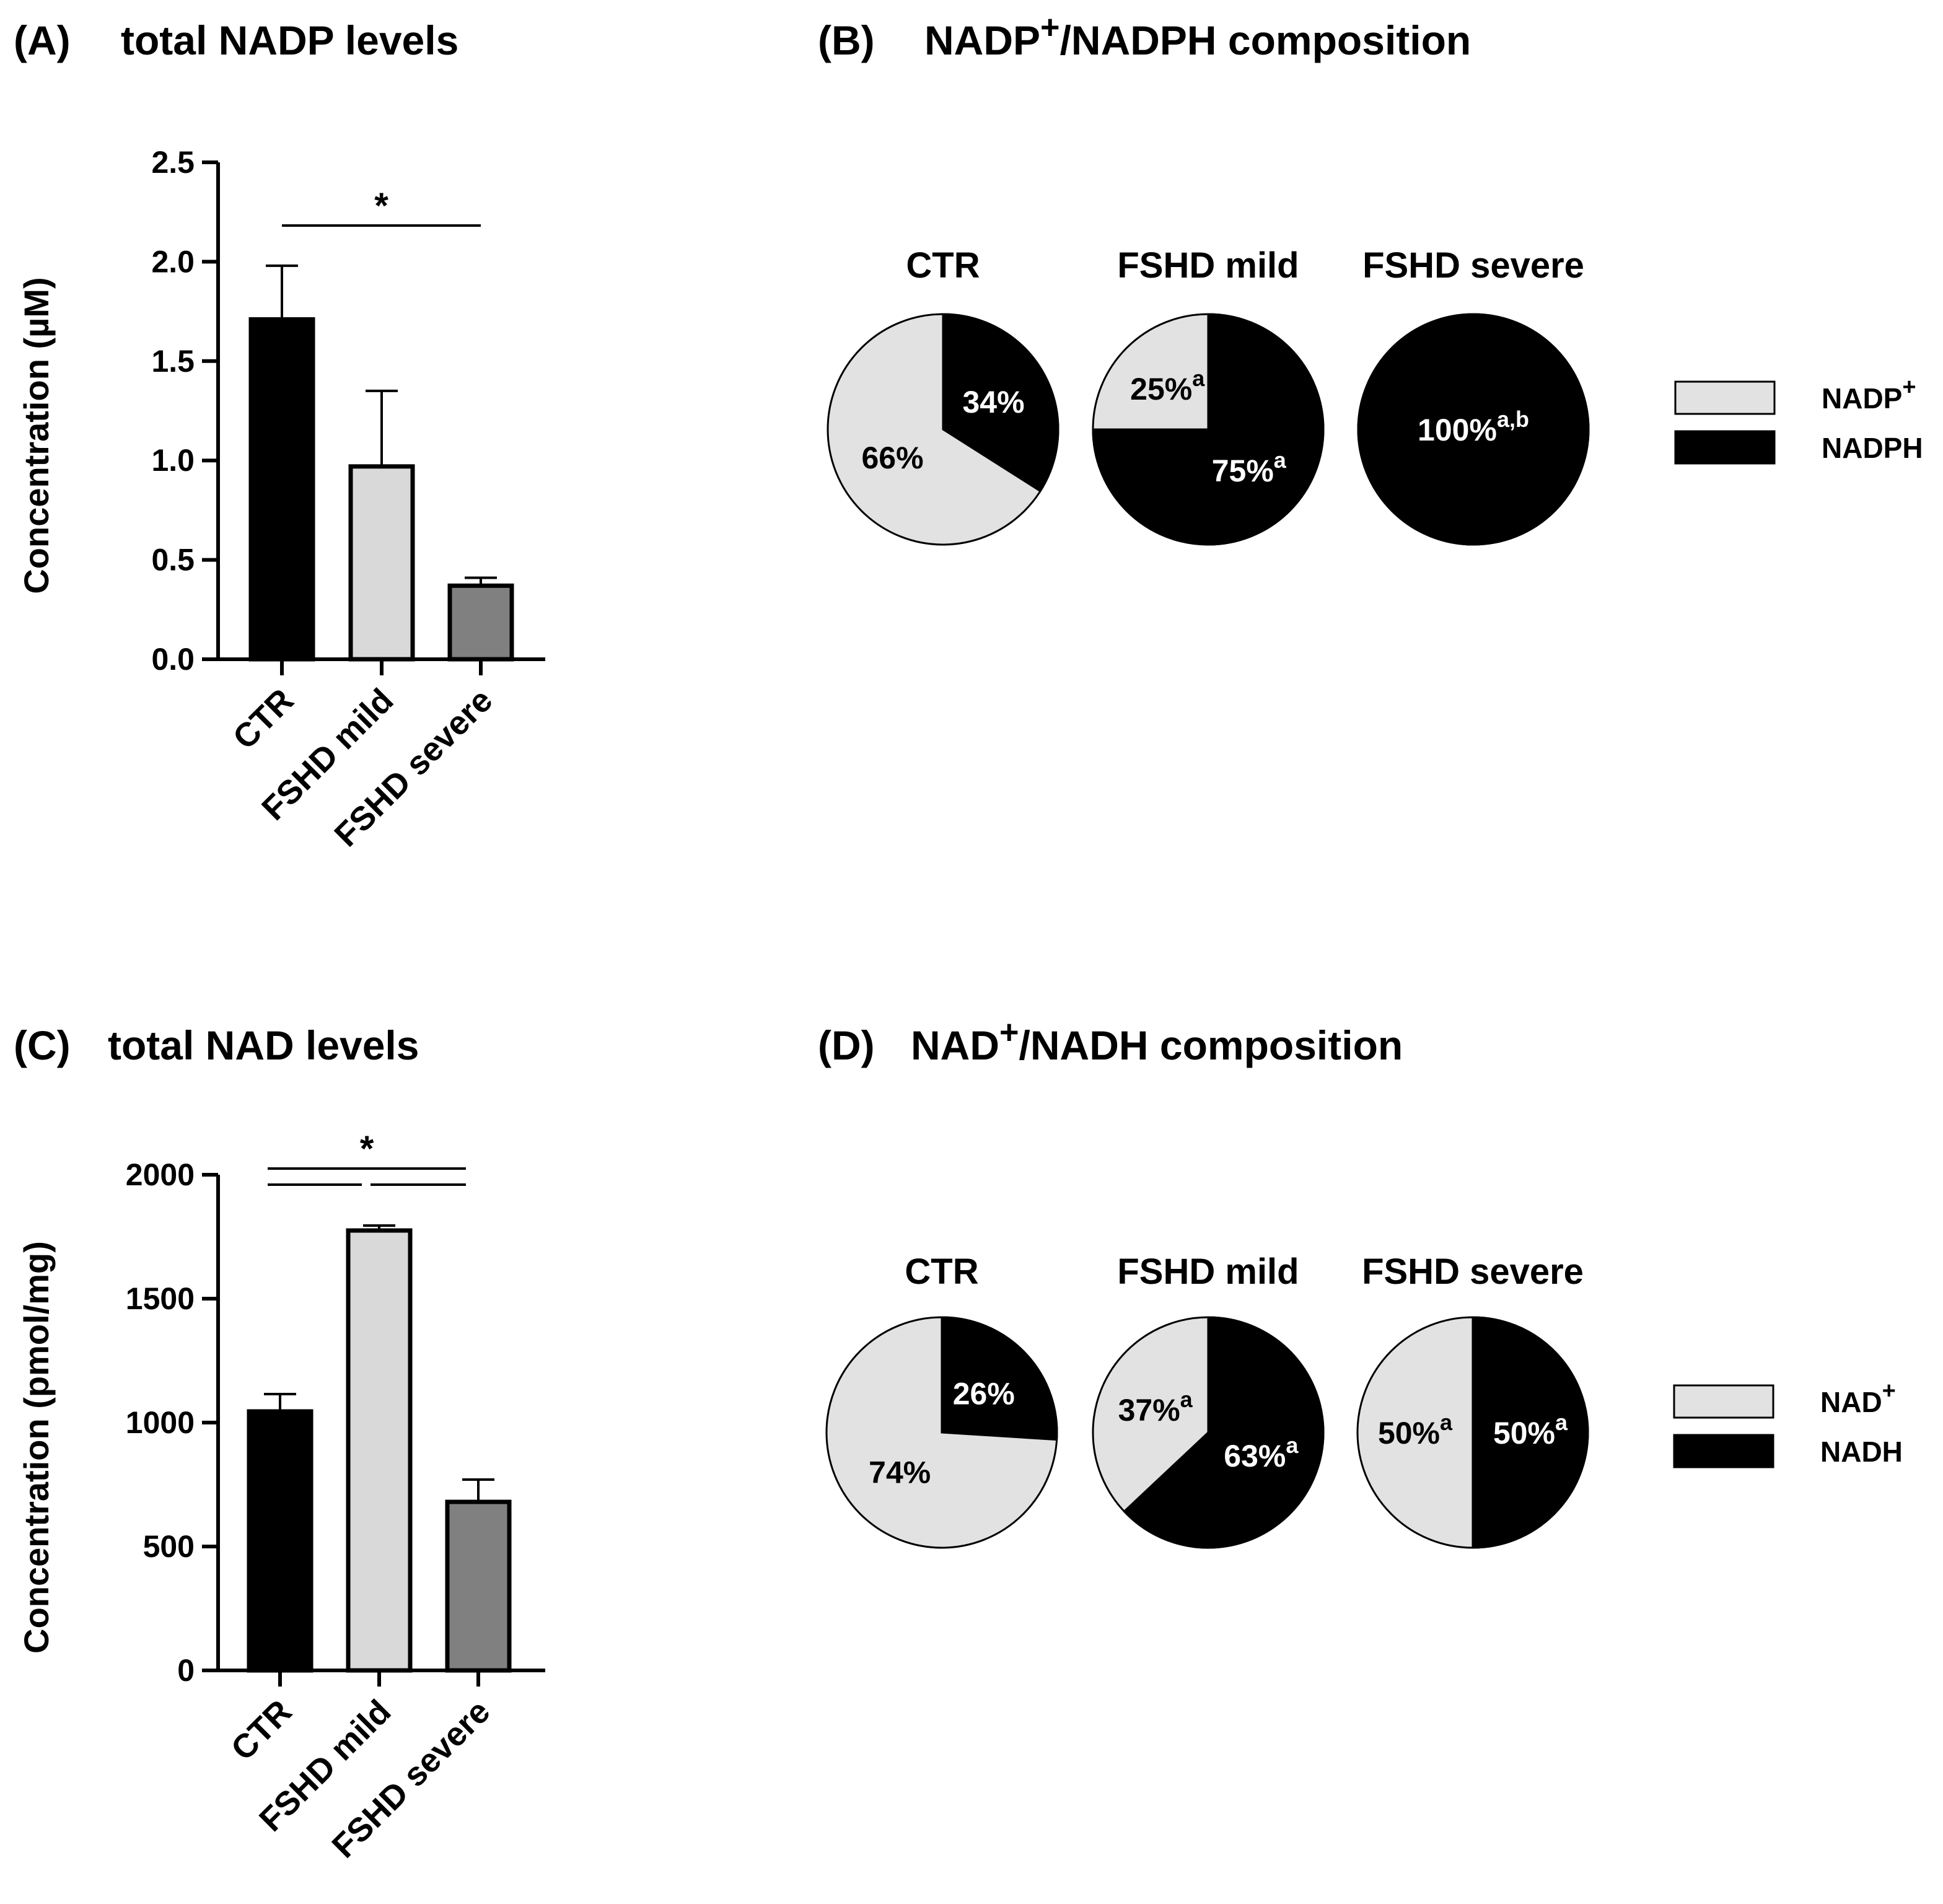 This screenshot has width=1943, height=1904. I want to click on y-tick-label: 2000, so click(160, 1174).